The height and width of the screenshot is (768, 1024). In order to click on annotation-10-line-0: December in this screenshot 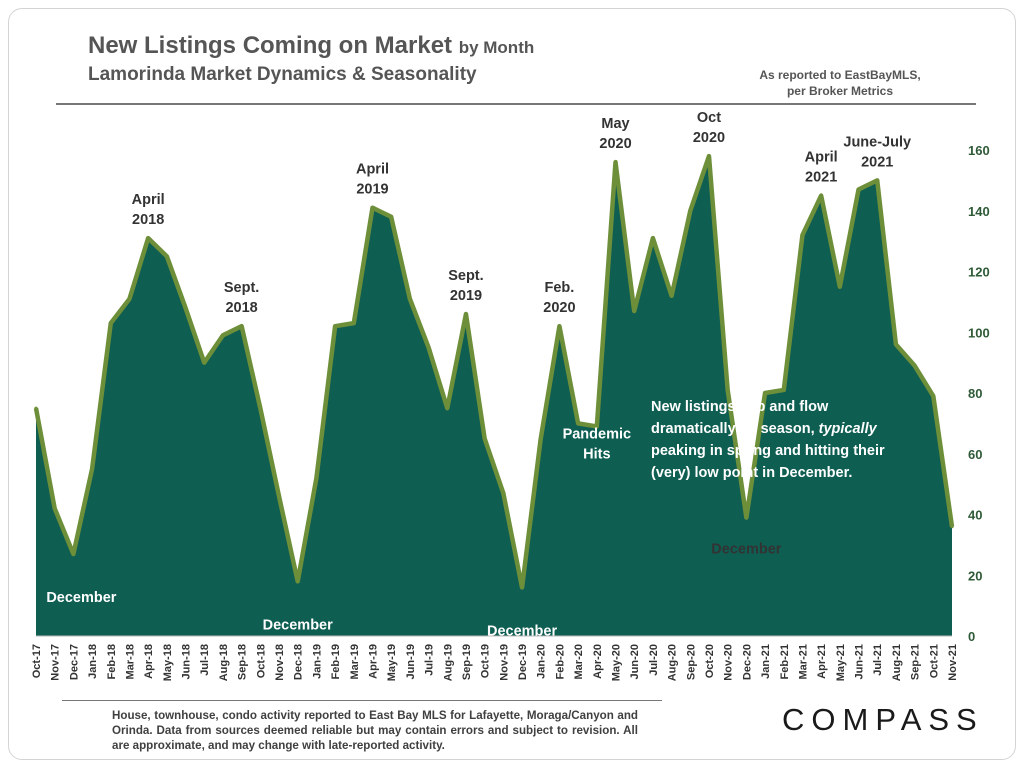, I will do `click(298, 625)`.